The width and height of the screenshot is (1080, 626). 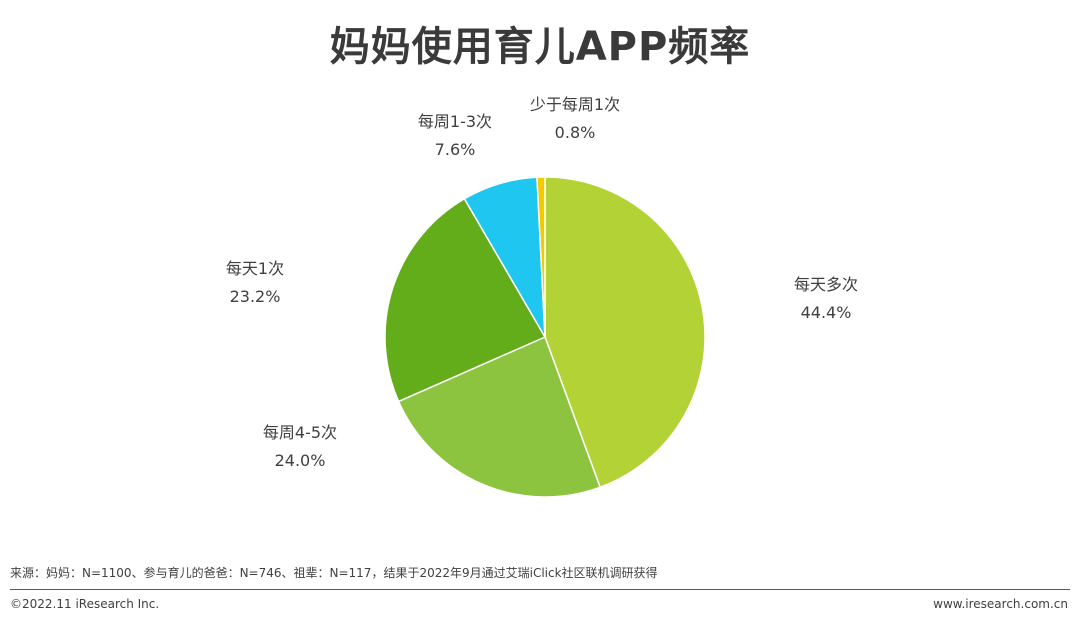 What do you see at coordinates (540, 589) in the screenshot?
I see `footer-divider` at bounding box center [540, 589].